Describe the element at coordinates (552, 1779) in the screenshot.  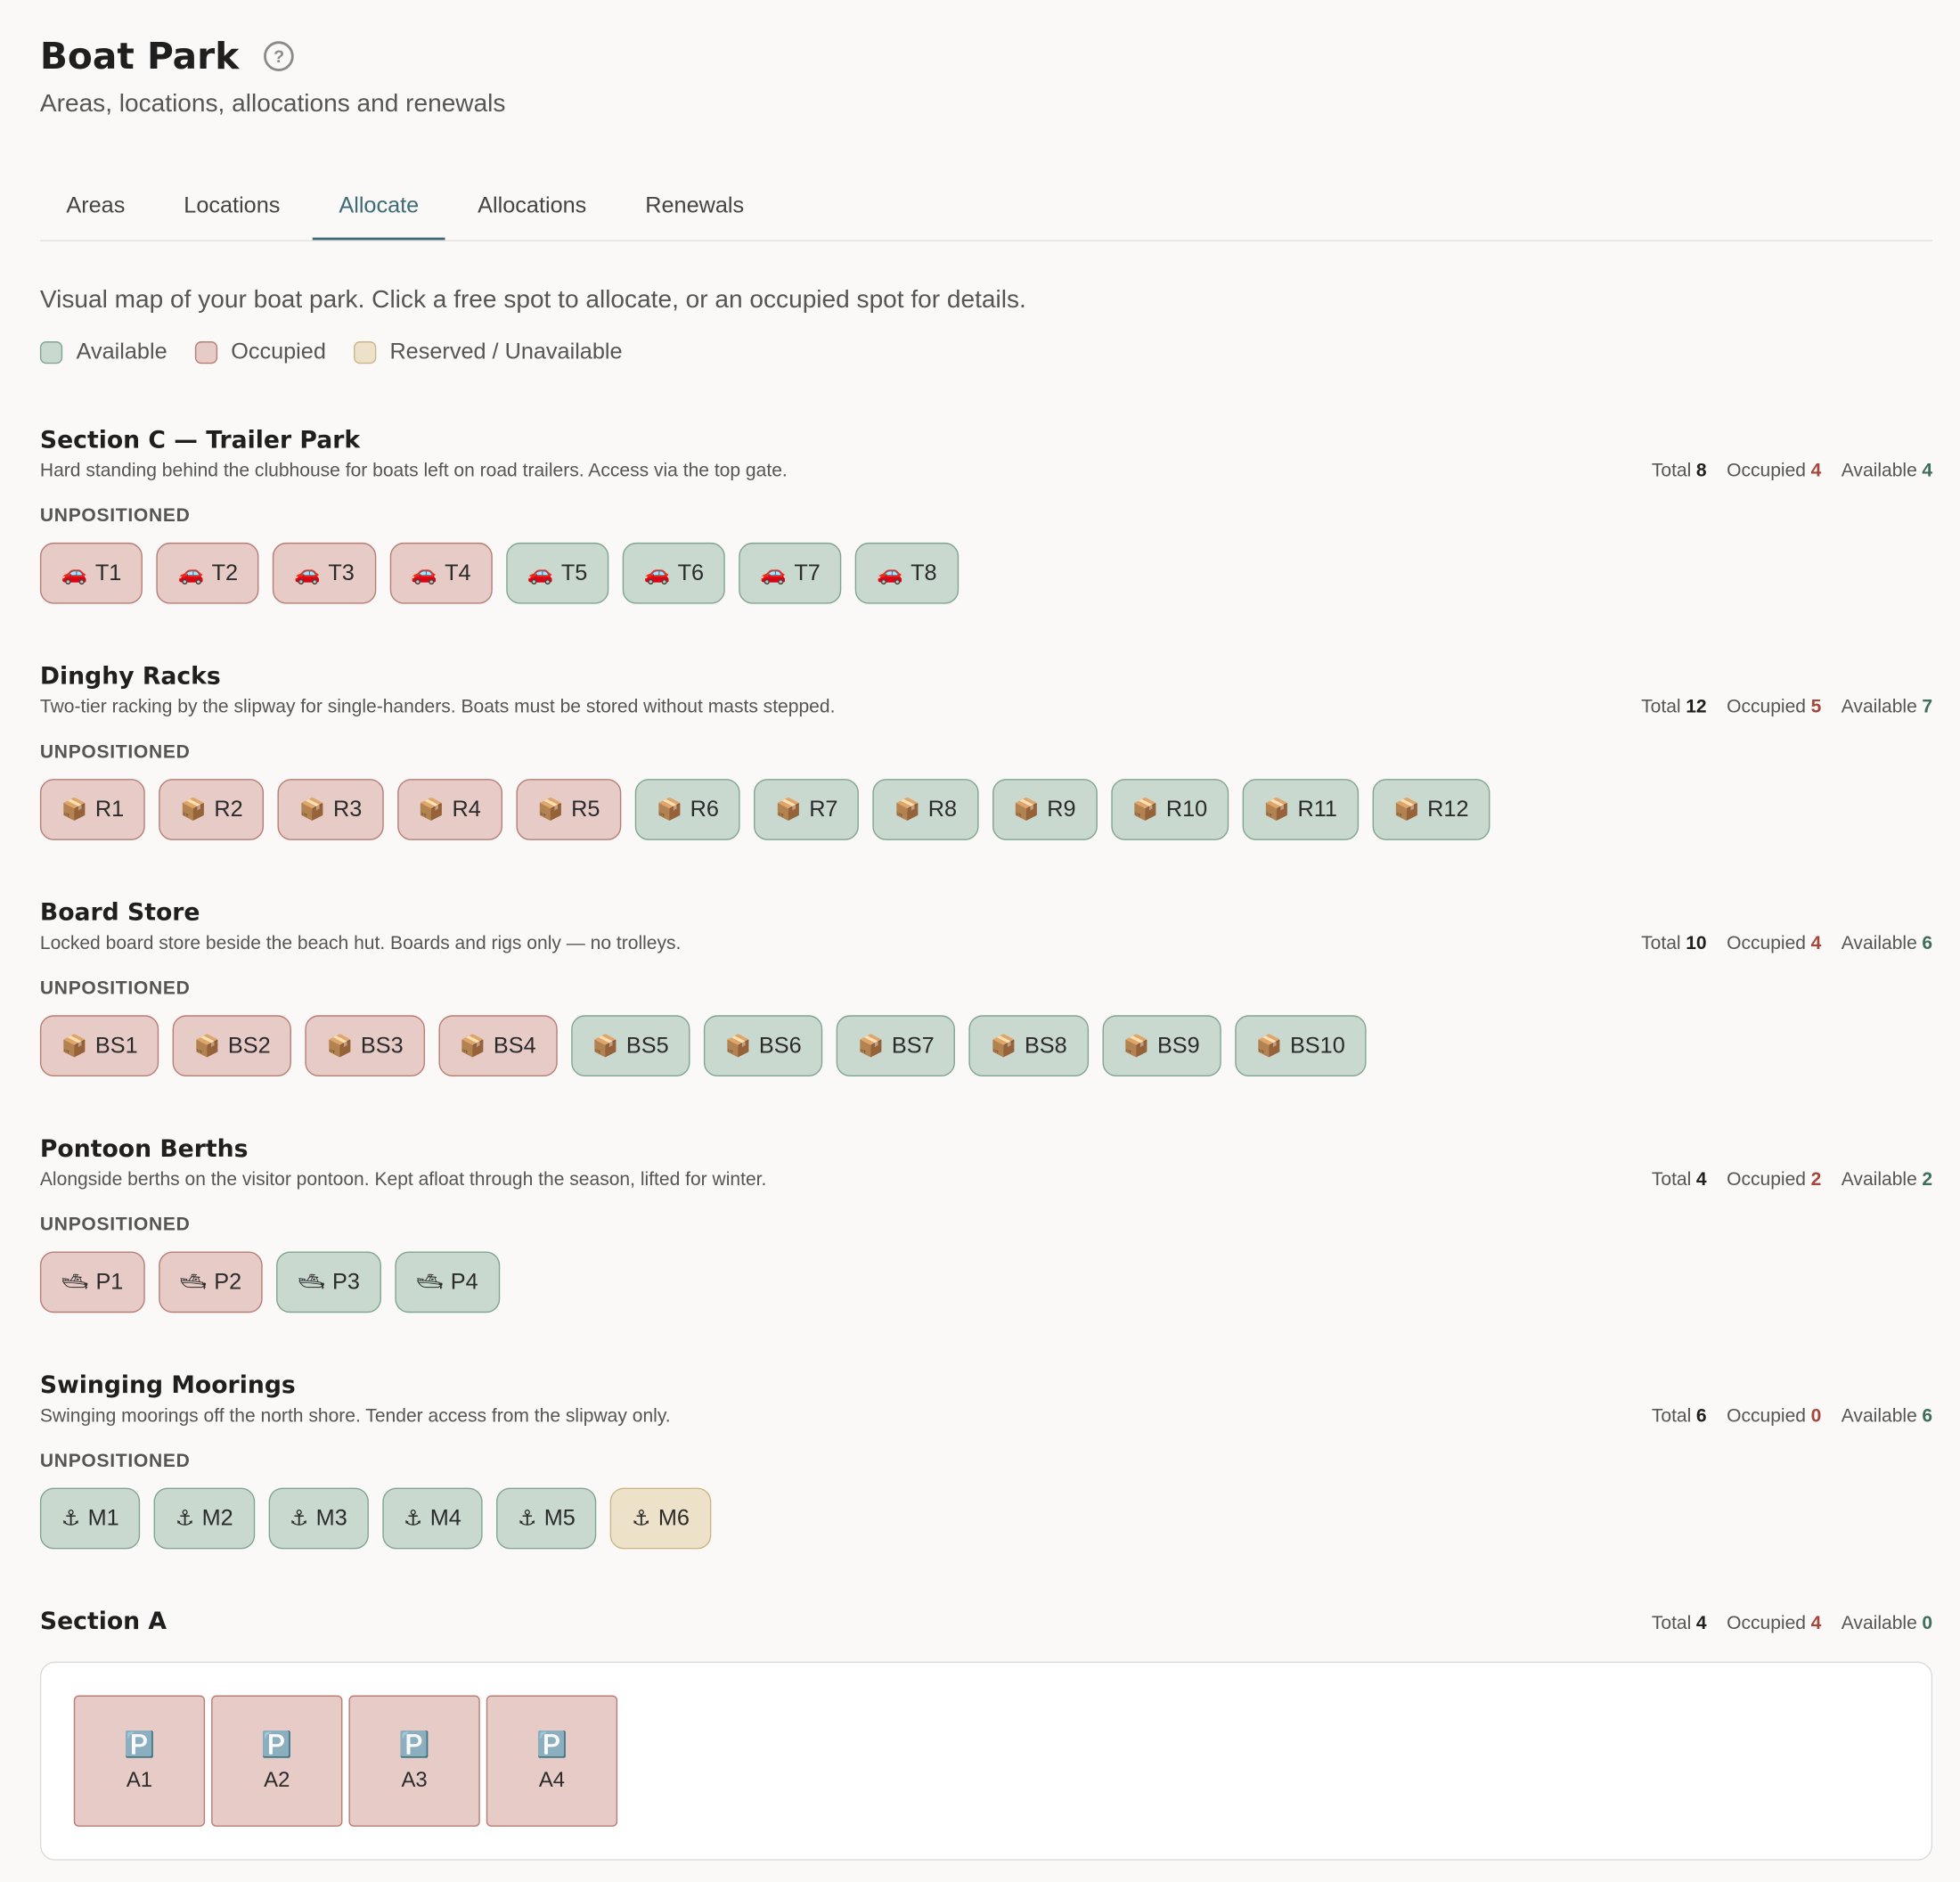
I see `spot-label: A4` at that location.